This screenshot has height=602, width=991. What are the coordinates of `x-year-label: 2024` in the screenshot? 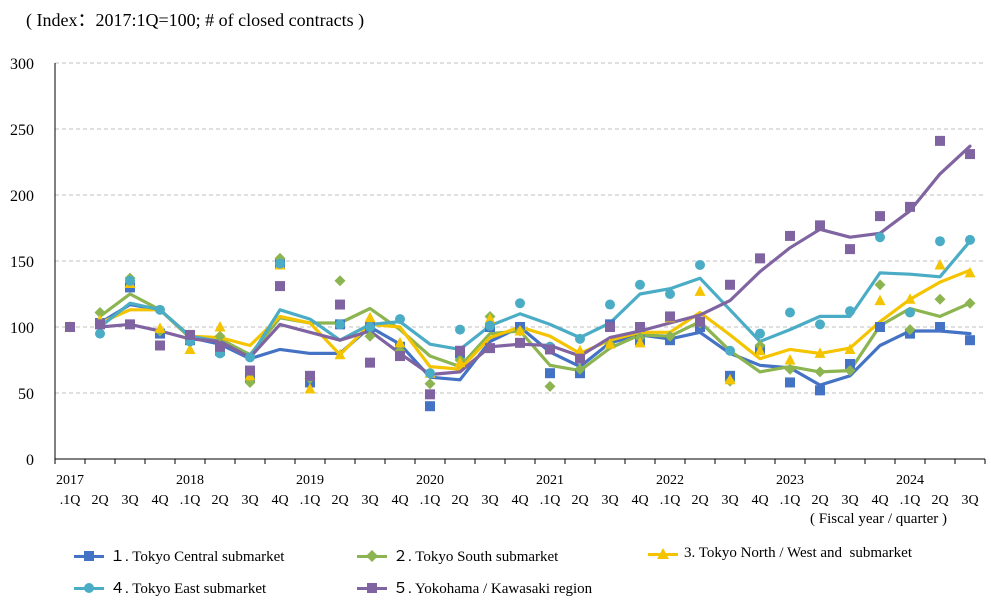 It's located at (910, 480).